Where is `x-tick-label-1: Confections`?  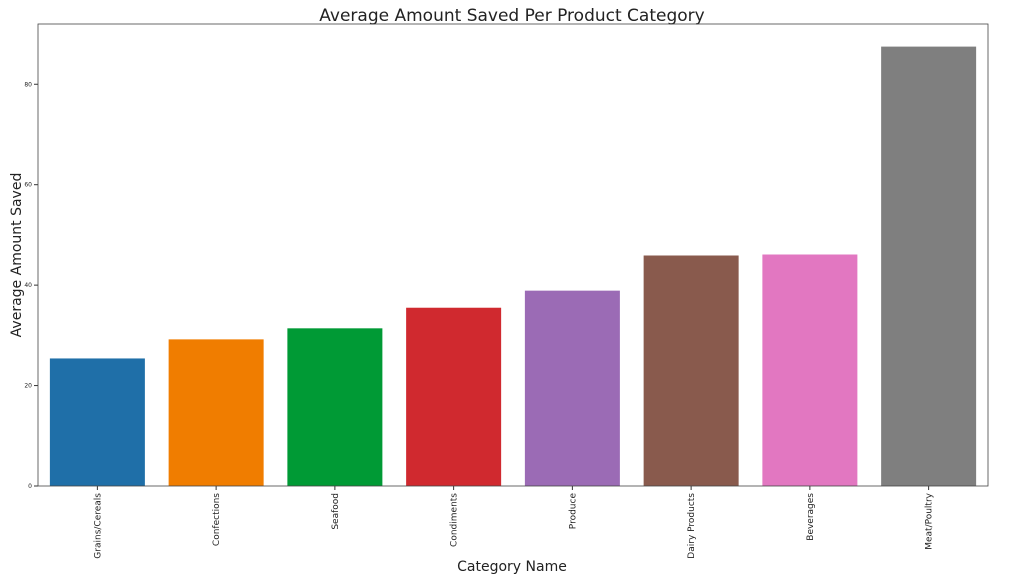
x-tick-label-1: Confections is located at coordinates (217, 519).